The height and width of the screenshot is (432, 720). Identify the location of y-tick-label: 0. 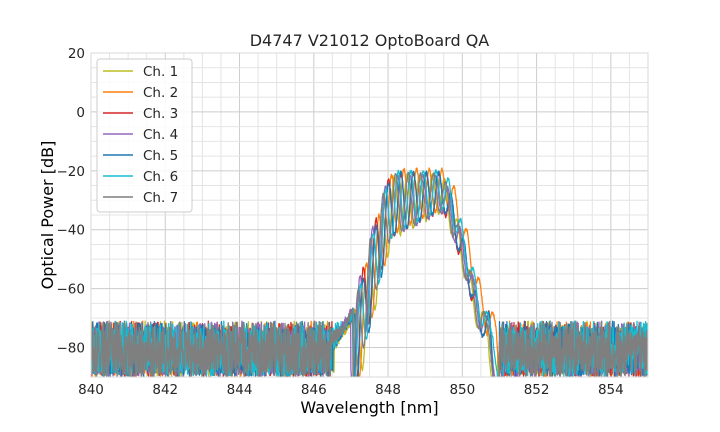
(80, 113).